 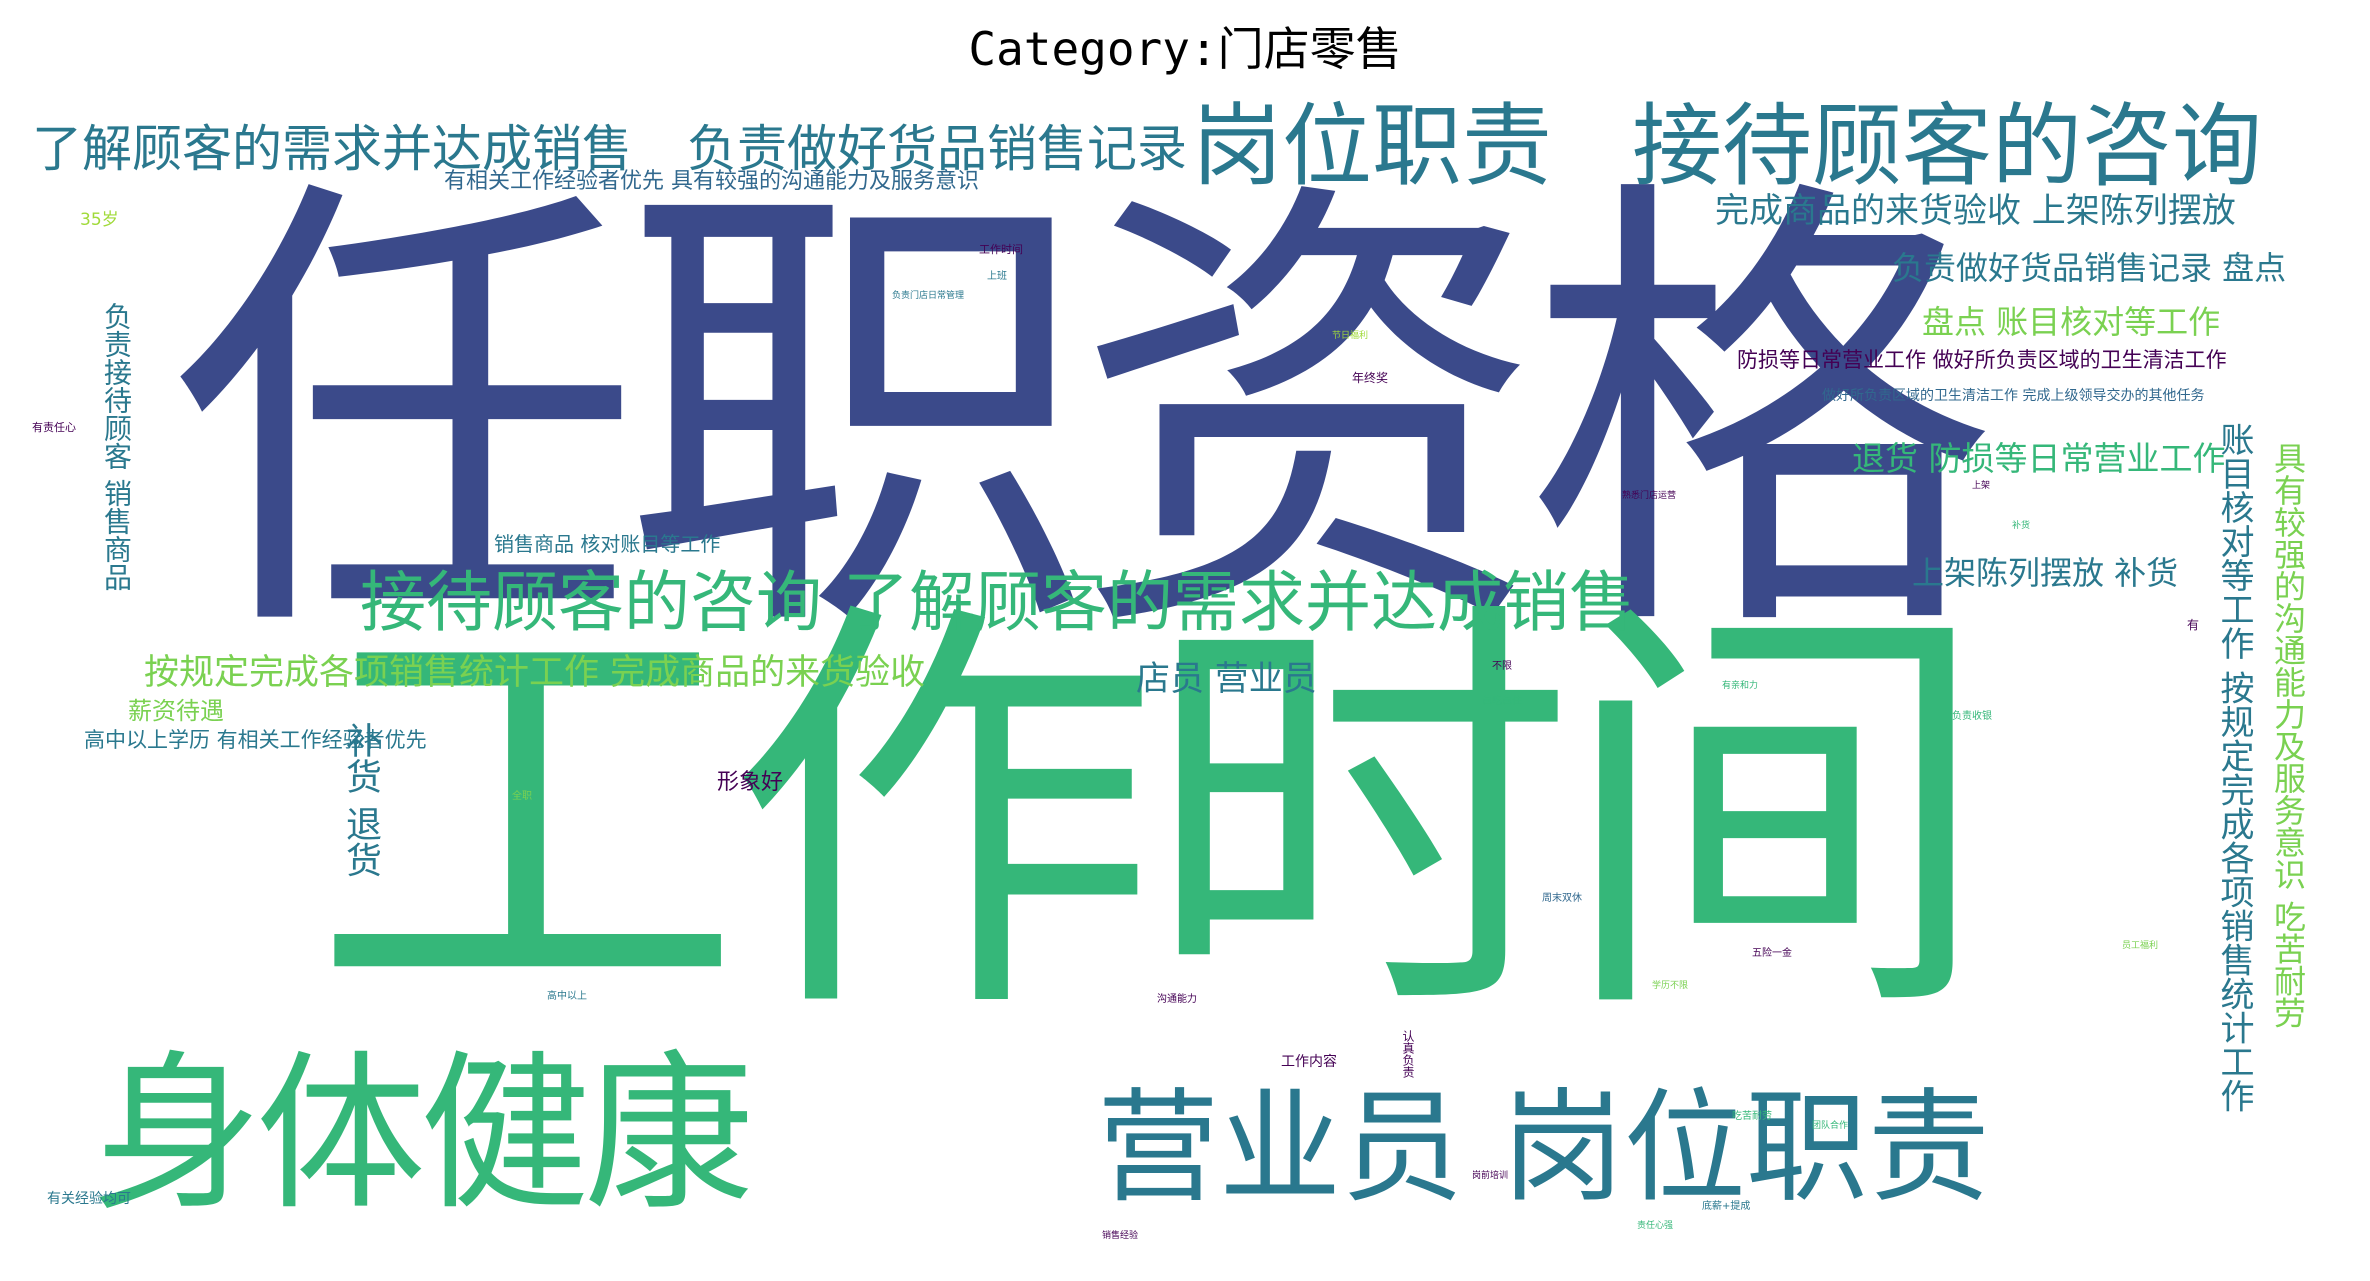 I want to click on word-cloud-term: 有关经验均可, so click(x=89, y=1199).